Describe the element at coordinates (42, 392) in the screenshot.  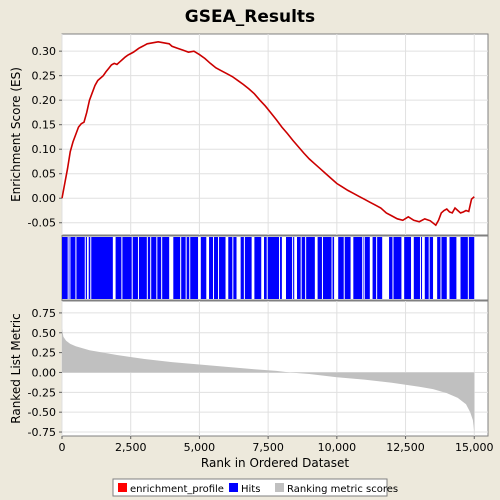
I see `rank-y-tick-label: -0.25` at that location.